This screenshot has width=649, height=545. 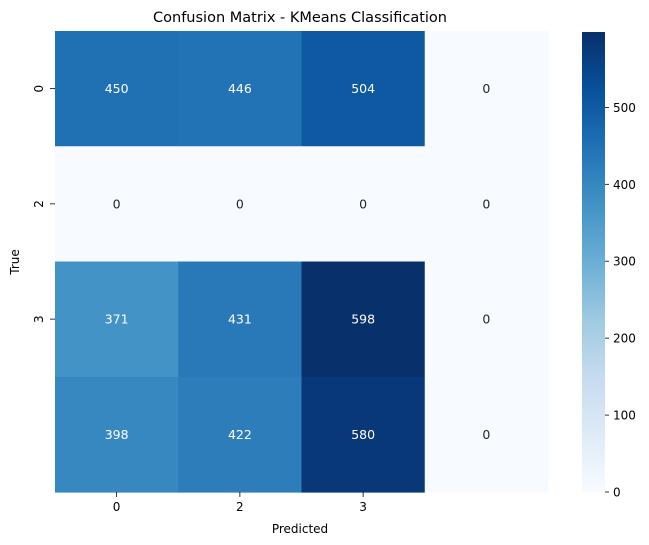 What do you see at coordinates (240, 507) in the screenshot?
I see `x-tick-label: 2` at bounding box center [240, 507].